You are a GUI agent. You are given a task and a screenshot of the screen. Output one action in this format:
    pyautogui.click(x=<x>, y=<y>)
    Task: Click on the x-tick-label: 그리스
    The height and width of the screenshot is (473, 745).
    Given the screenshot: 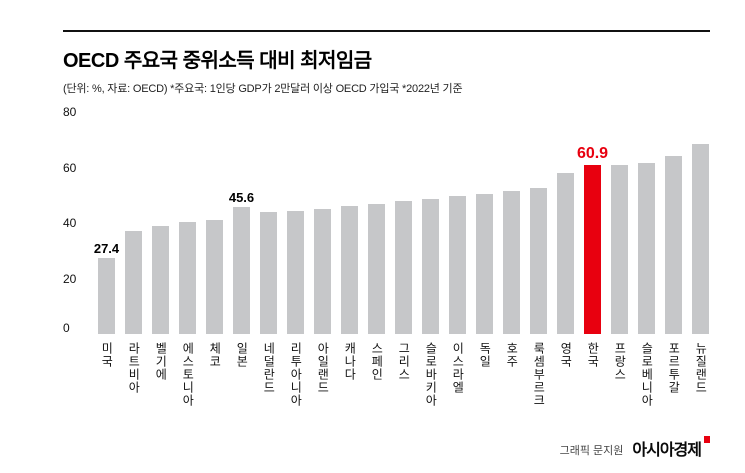 What is the action you would take?
    pyautogui.click(x=403, y=361)
    